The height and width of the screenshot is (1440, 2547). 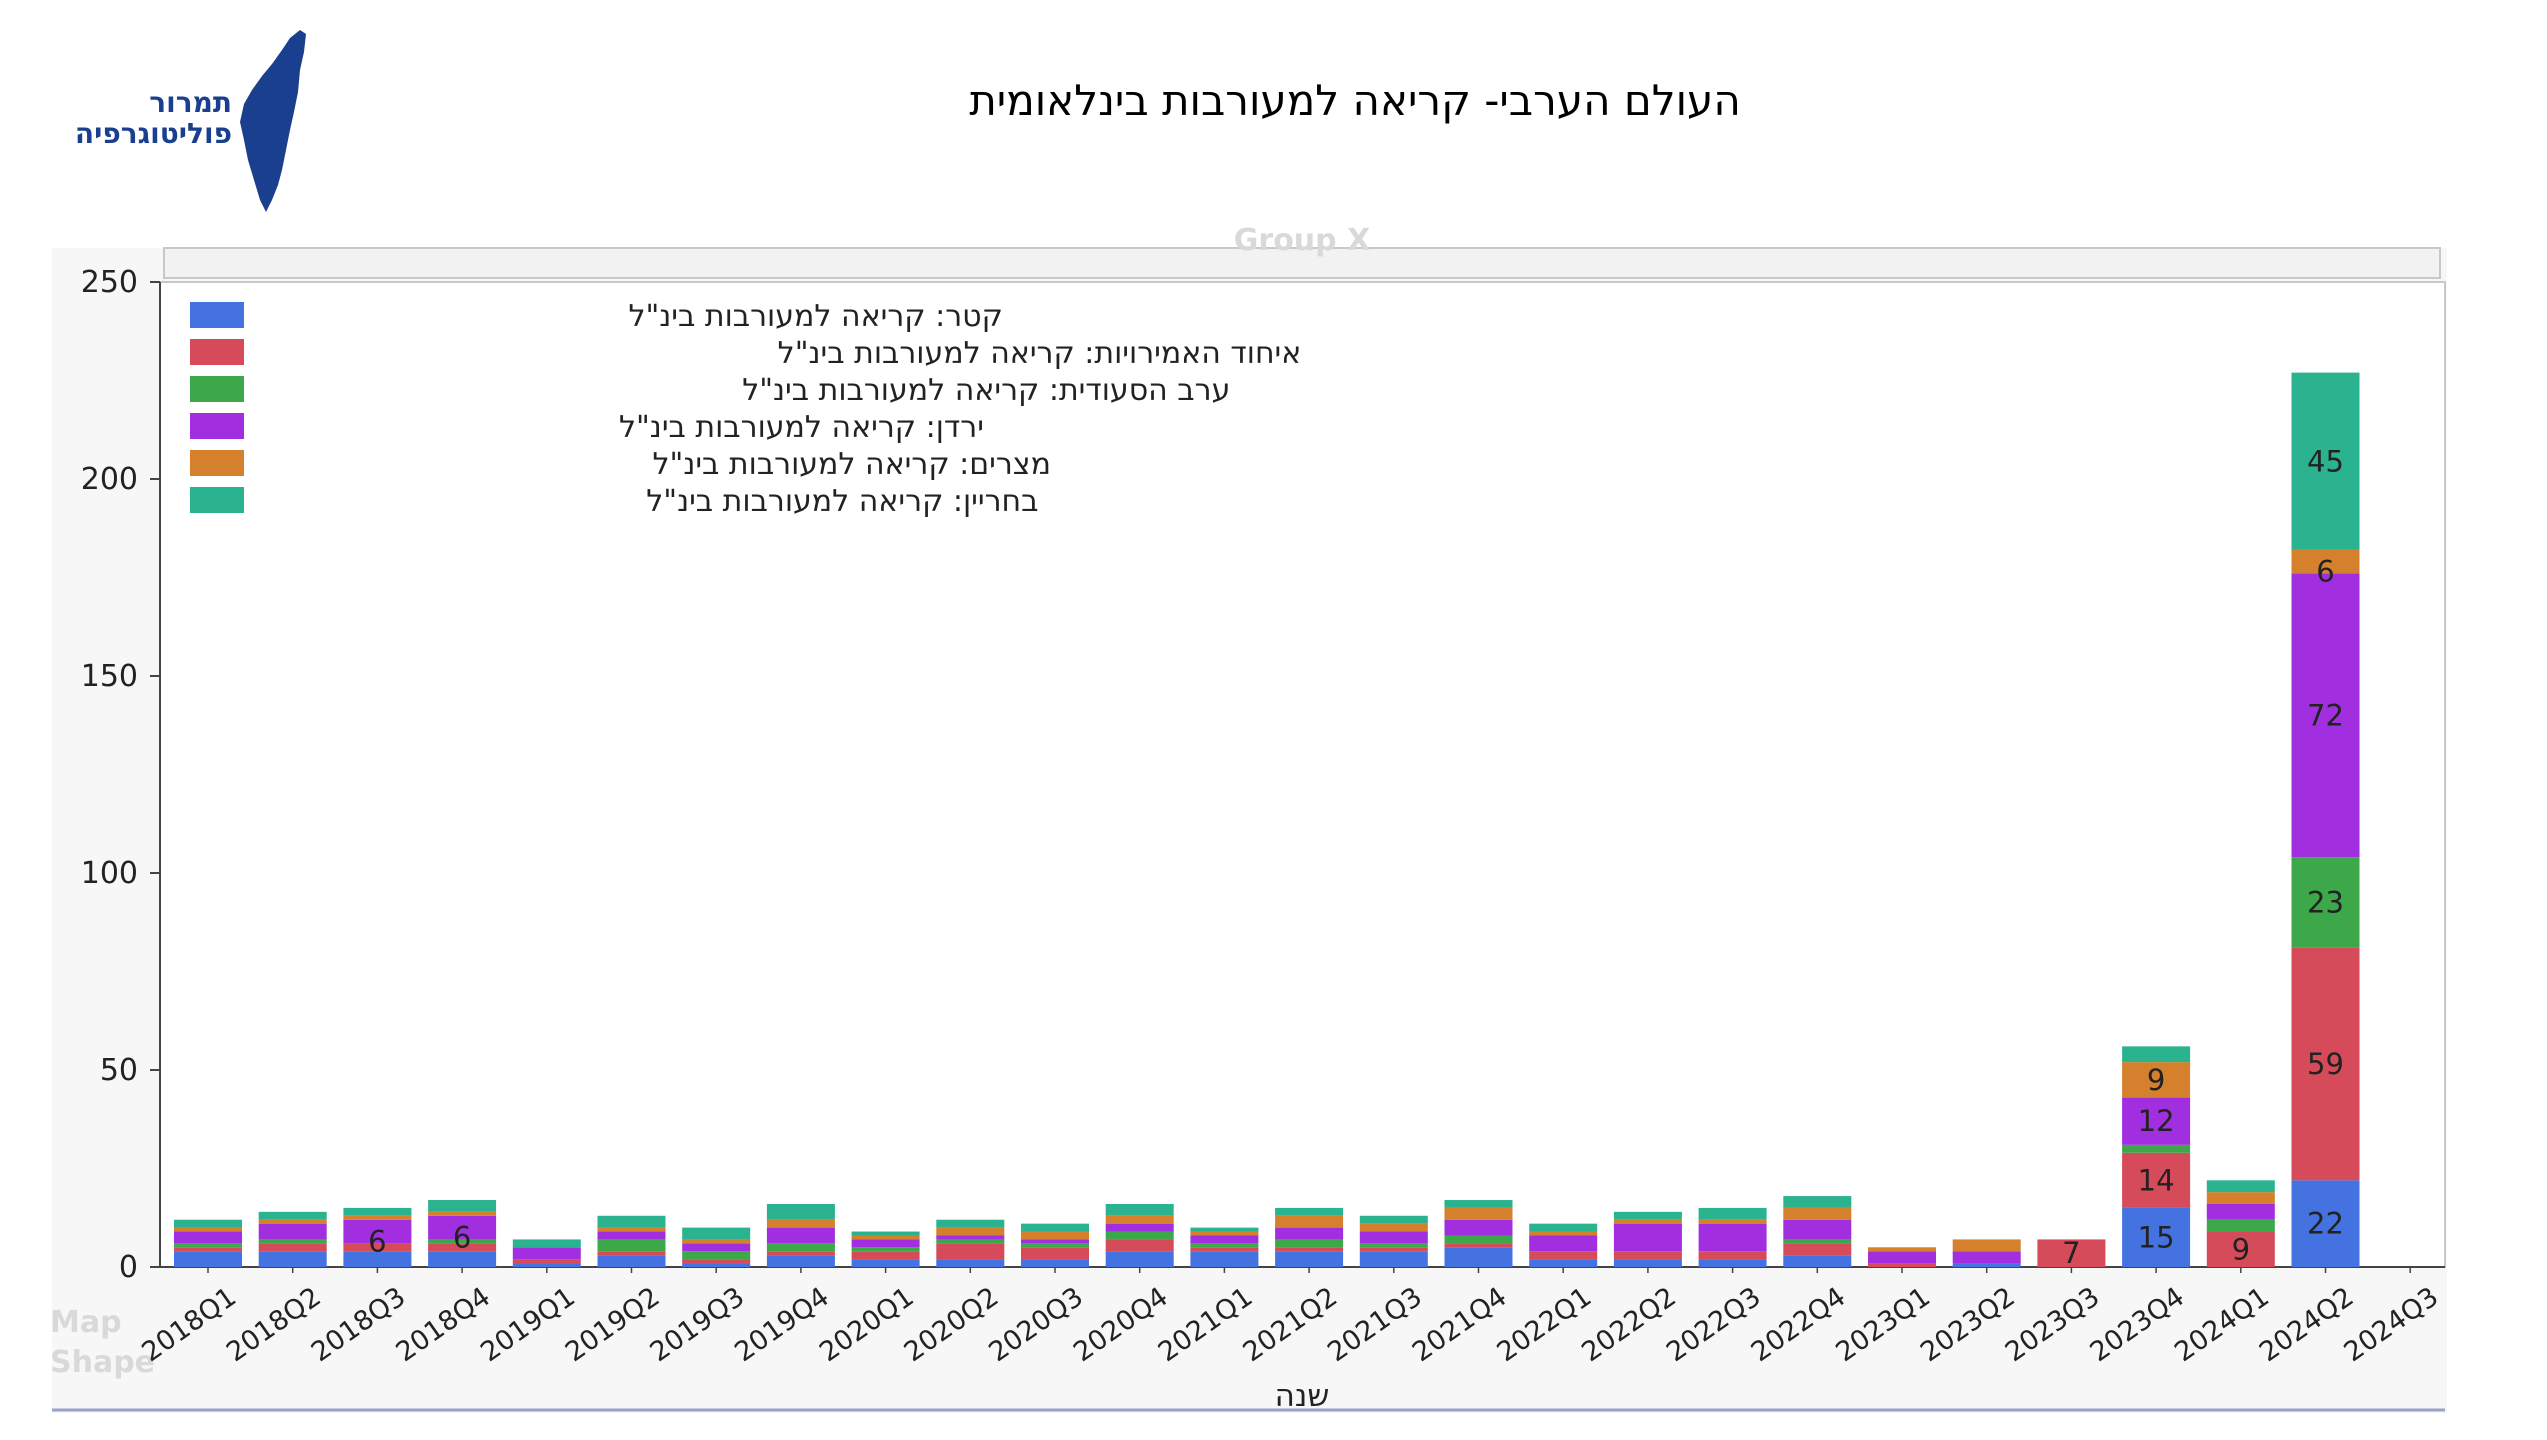 What do you see at coordinates (2325, 1224) in the screenshot?
I see `data-label: 22` at bounding box center [2325, 1224].